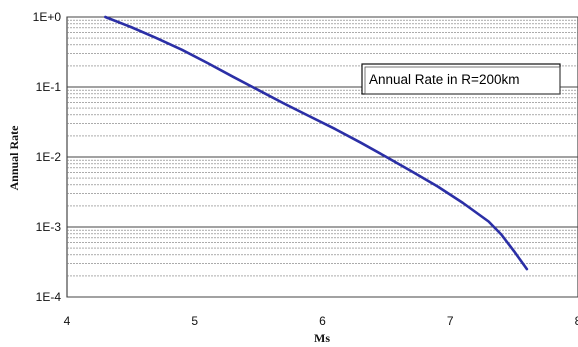 Image resolution: width=578 pixels, height=347 pixels. What do you see at coordinates (322, 338) in the screenshot?
I see `x-axis-title: Ms` at bounding box center [322, 338].